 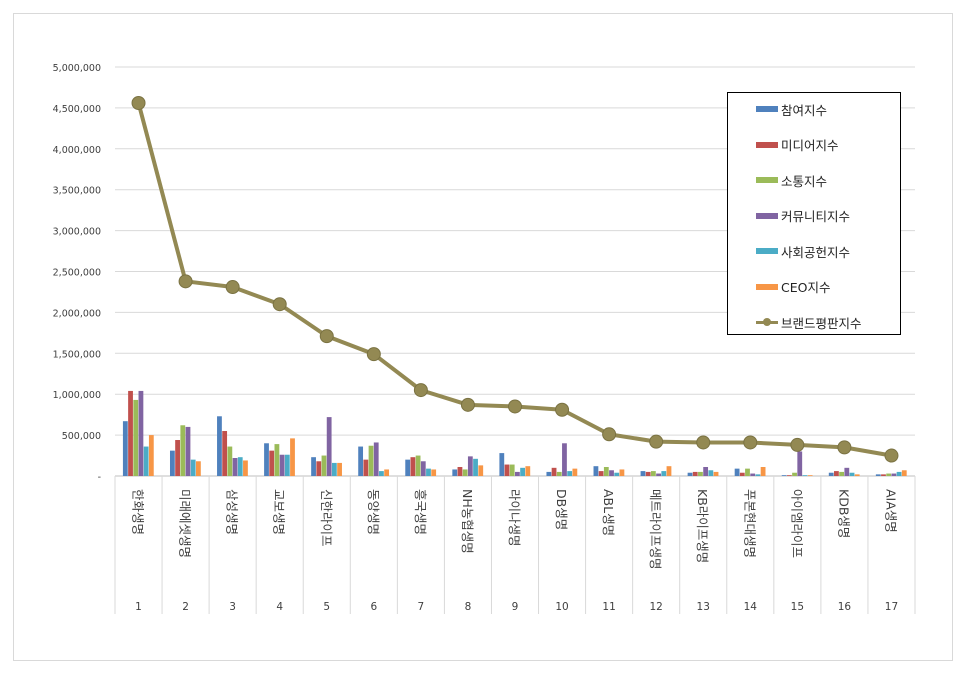 I want to click on y-tick-label: 500,000, so click(x=81, y=436).